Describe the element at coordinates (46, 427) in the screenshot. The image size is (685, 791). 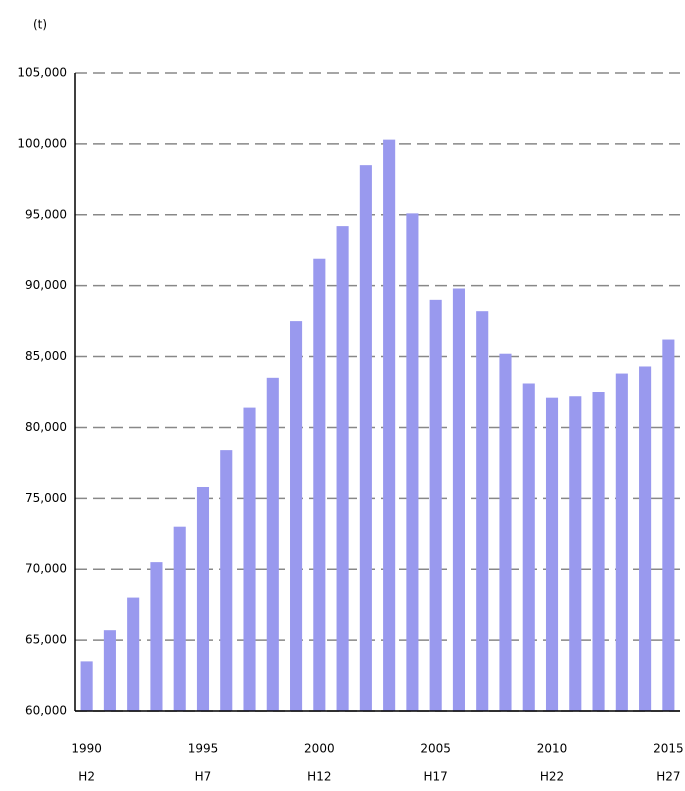
I see `y-tick-label: 80,000` at that location.